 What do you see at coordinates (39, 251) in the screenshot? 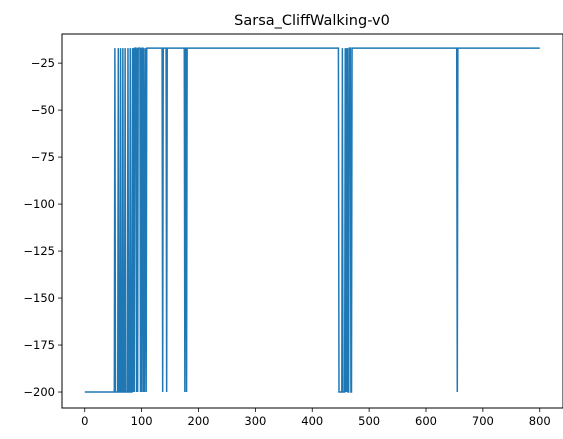
I see `y-tick-label: −125` at bounding box center [39, 251].